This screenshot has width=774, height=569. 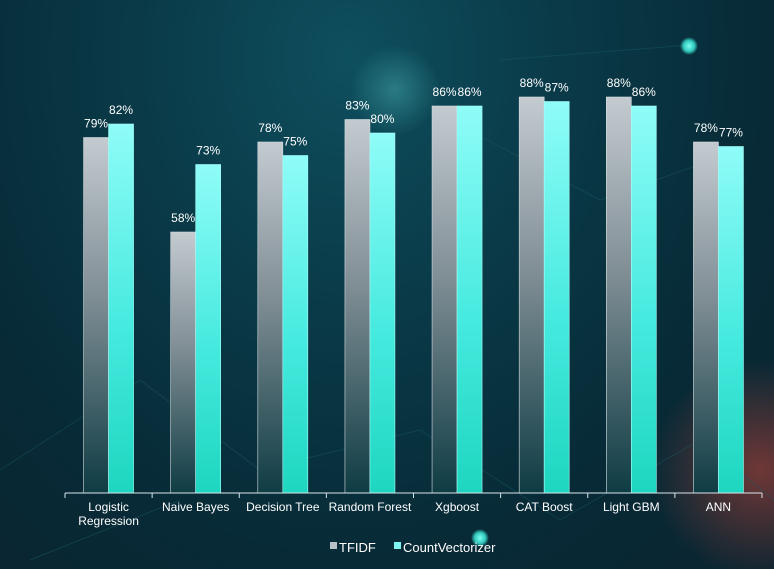 What do you see at coordinates (397, 545) in the screenshot?
I see `legend-swatch-countvectorizer` at bounding box center [397, 545].